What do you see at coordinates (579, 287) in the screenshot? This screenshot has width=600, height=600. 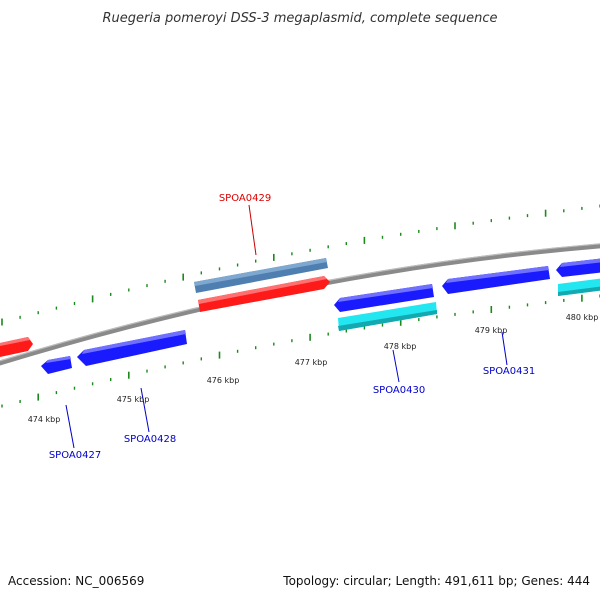 I see `feature-right-partial-lower` at bounding box center [579, 287].